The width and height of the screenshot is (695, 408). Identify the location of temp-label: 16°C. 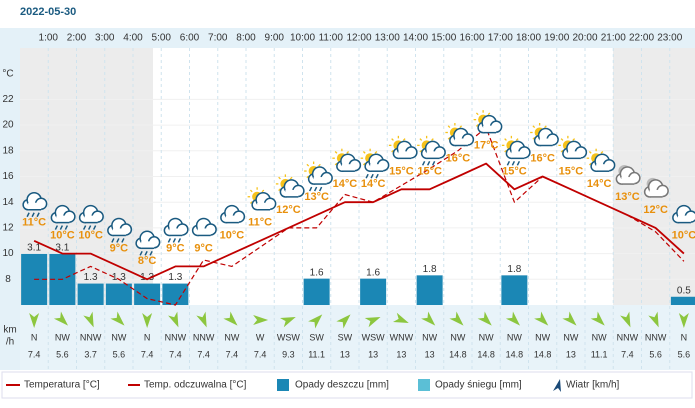
(542, 158).